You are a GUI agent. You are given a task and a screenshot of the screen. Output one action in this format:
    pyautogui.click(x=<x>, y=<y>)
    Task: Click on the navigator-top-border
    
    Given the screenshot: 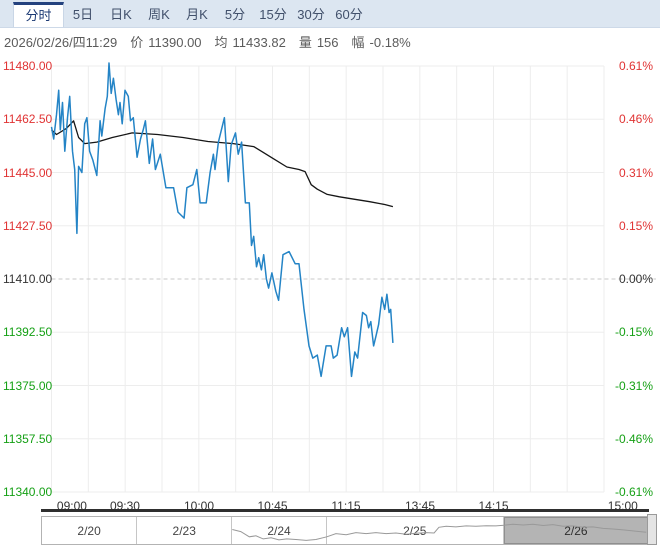 What is the action you would take?
    pyautogui.click(x=345, y=510)
    